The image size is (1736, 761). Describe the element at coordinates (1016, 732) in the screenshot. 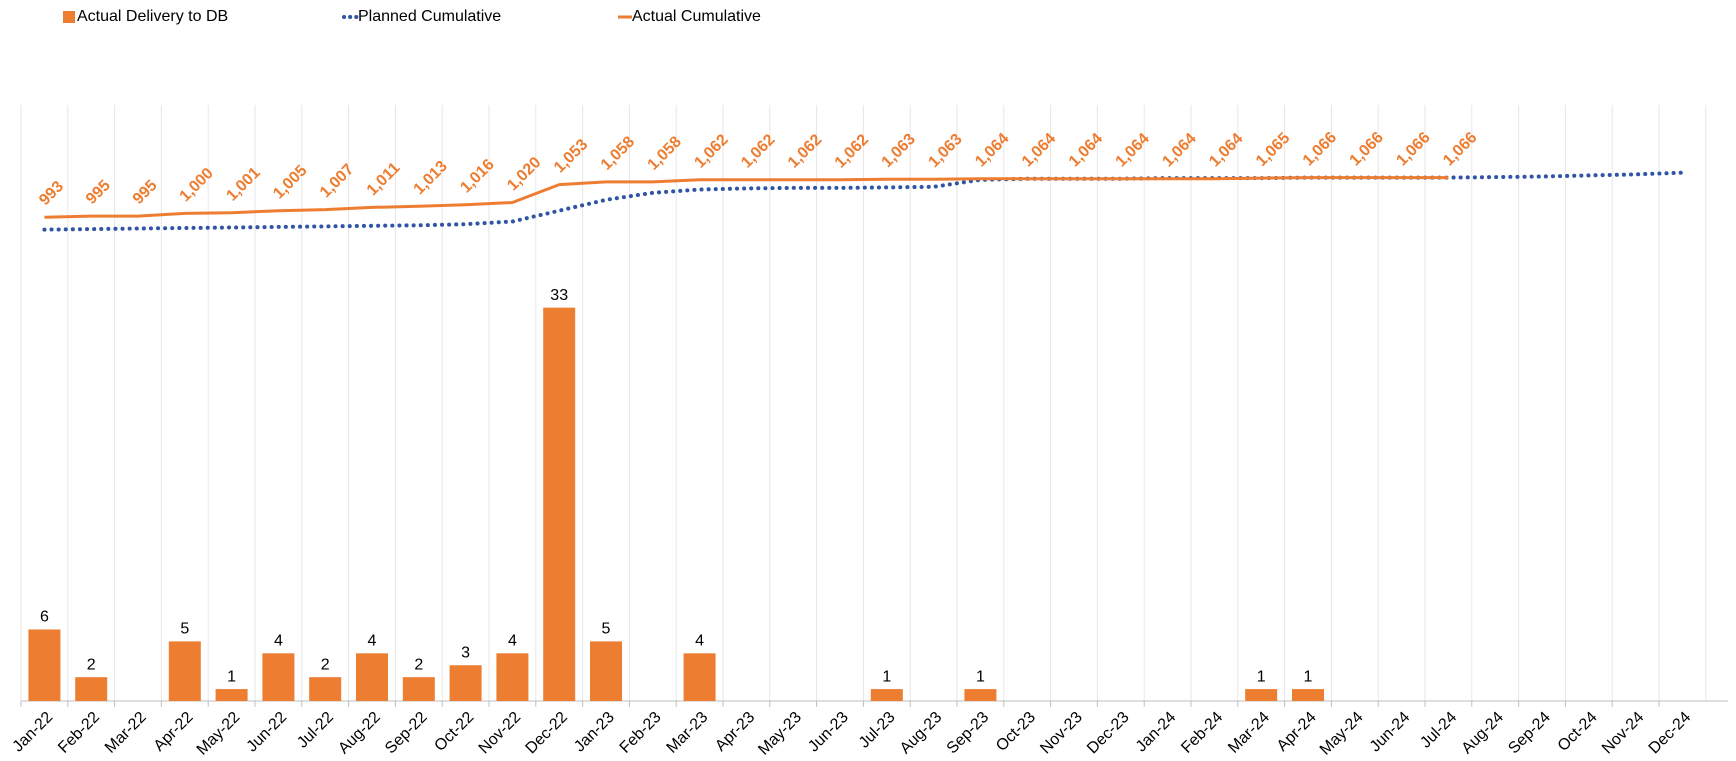

I see `x-tick-label: Oct-23` at that location.